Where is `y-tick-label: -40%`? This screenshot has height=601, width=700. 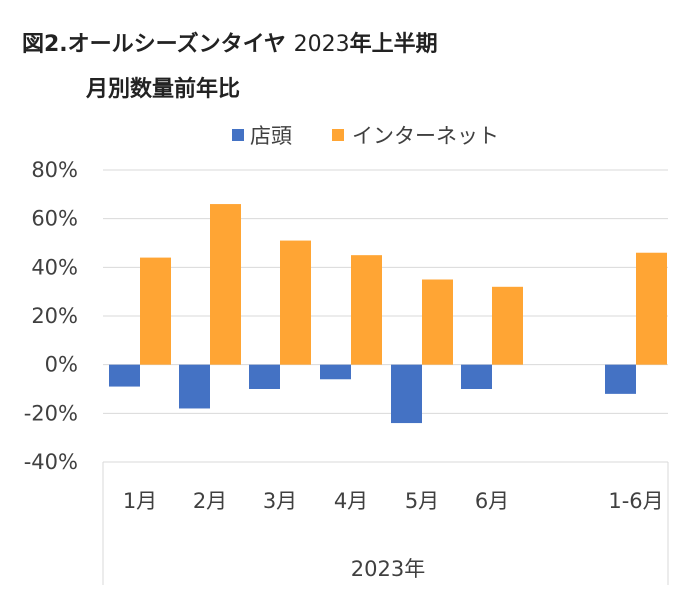 y-tick-label: -40% is located at coordinates (51, 462).